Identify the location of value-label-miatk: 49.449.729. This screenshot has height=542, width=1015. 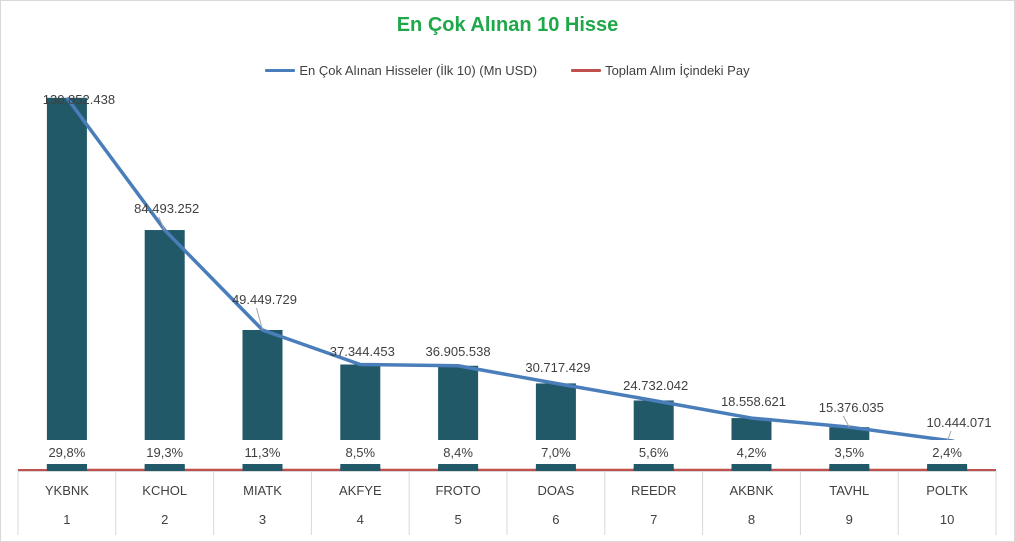
(264, 299).